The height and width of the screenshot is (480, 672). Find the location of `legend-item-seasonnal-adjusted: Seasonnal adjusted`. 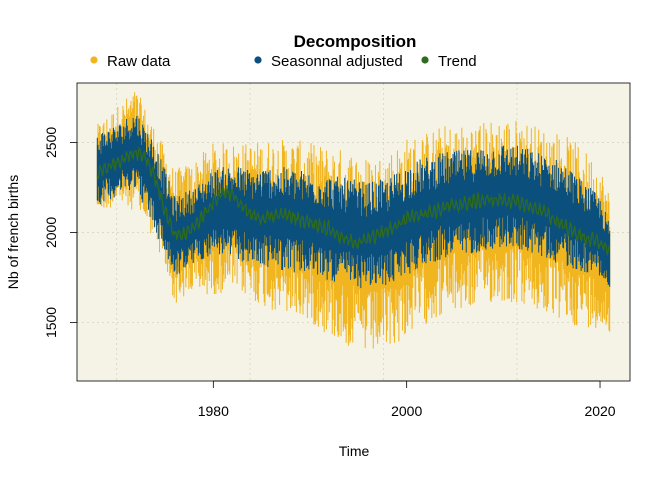

legend-item-seasonnal-adjusted: Seasonnal adjusted is located at coordinates (328, 61).